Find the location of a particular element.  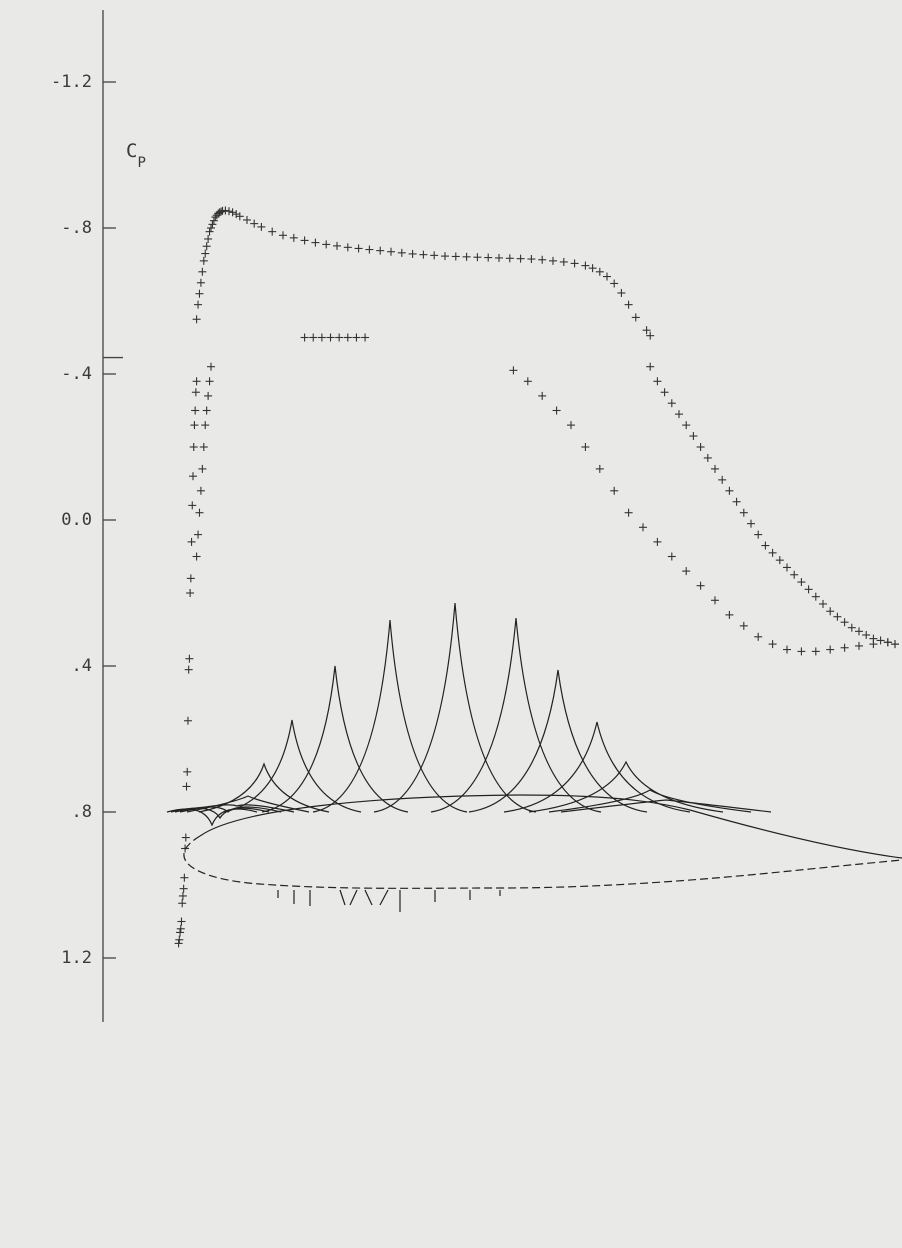

y-tick-label: -1.2 is located at coordinates (71, 82).